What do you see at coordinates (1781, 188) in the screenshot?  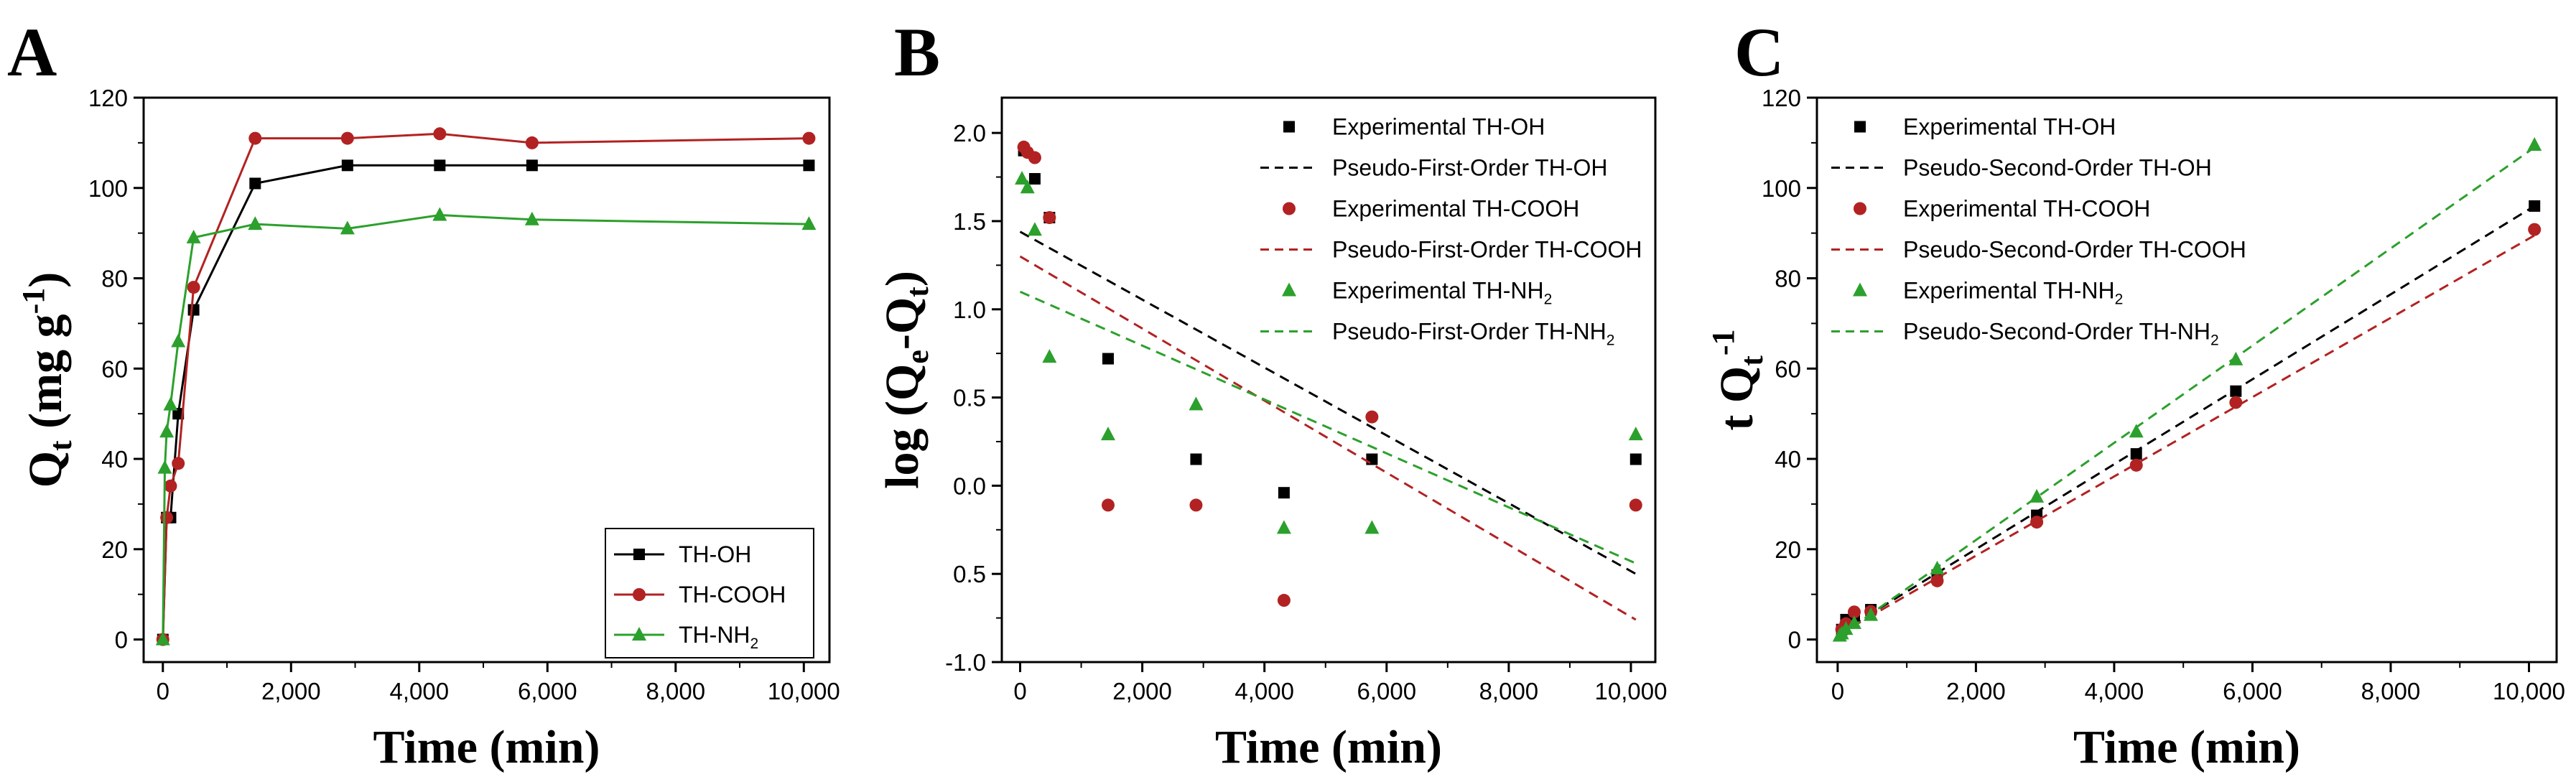 I see `y-tick-label: 100` at bounding box center [1781, 188].